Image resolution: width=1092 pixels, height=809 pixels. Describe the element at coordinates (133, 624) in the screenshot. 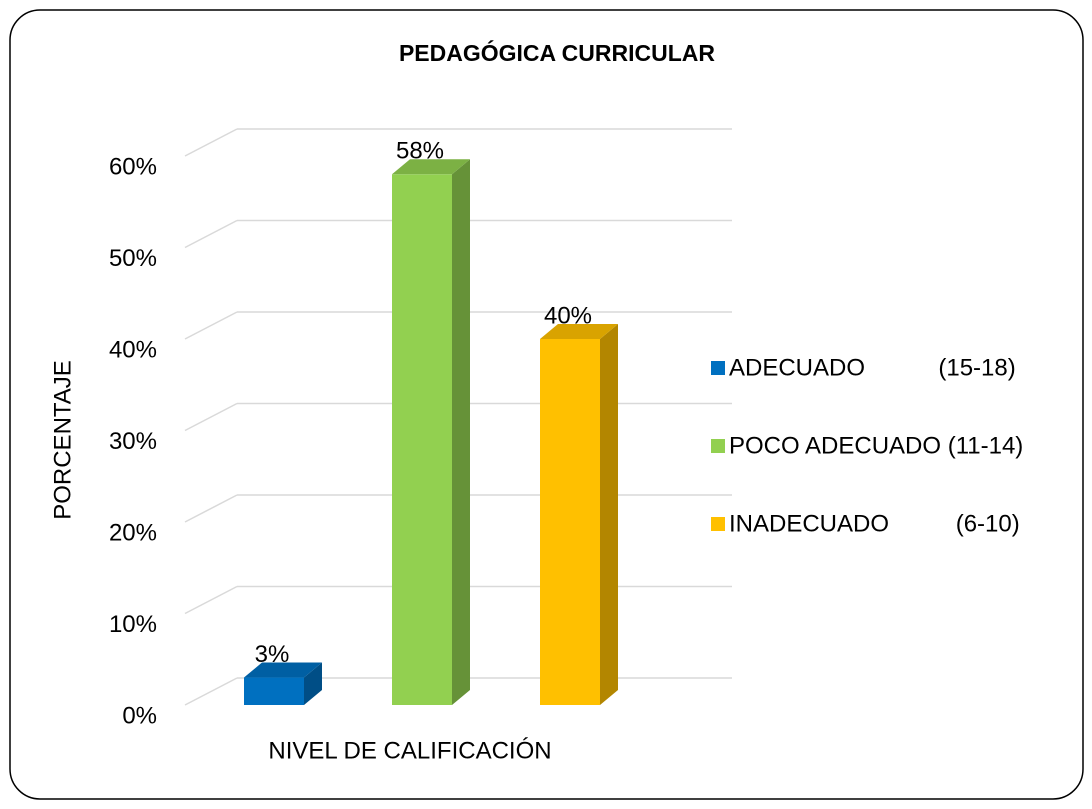

I see `y-tick-label: 10%` at that location.